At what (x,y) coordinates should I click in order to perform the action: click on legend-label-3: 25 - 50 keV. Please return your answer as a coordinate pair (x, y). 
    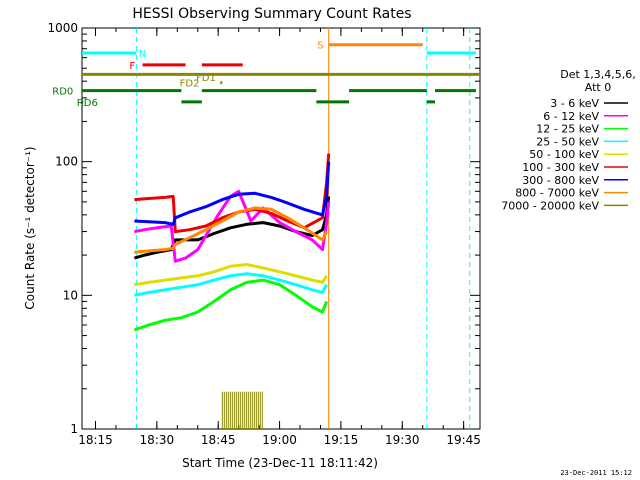
    Looking at the image, I should click on (567, 141).